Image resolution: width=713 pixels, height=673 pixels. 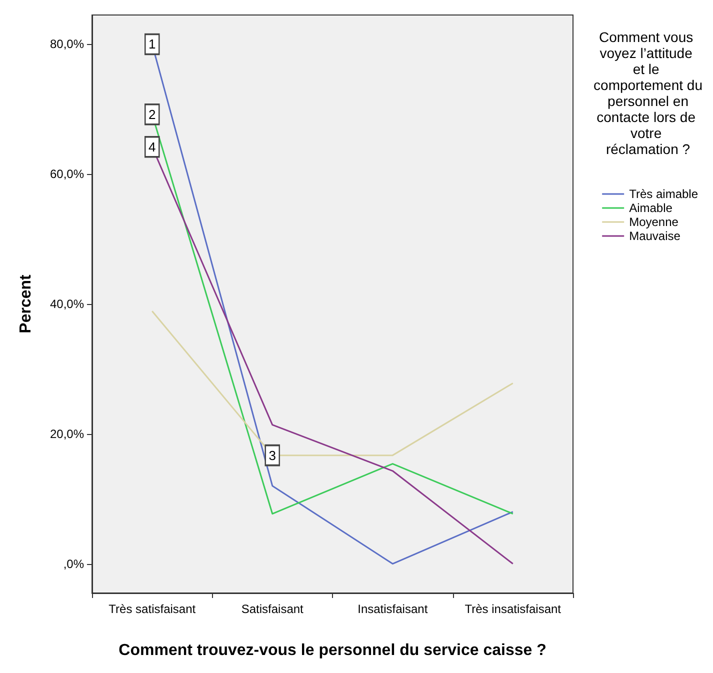 What do you see at coordinates (152, 114) in the screenshot?
I see `annotation: 2` at bounding box center [152, 114].